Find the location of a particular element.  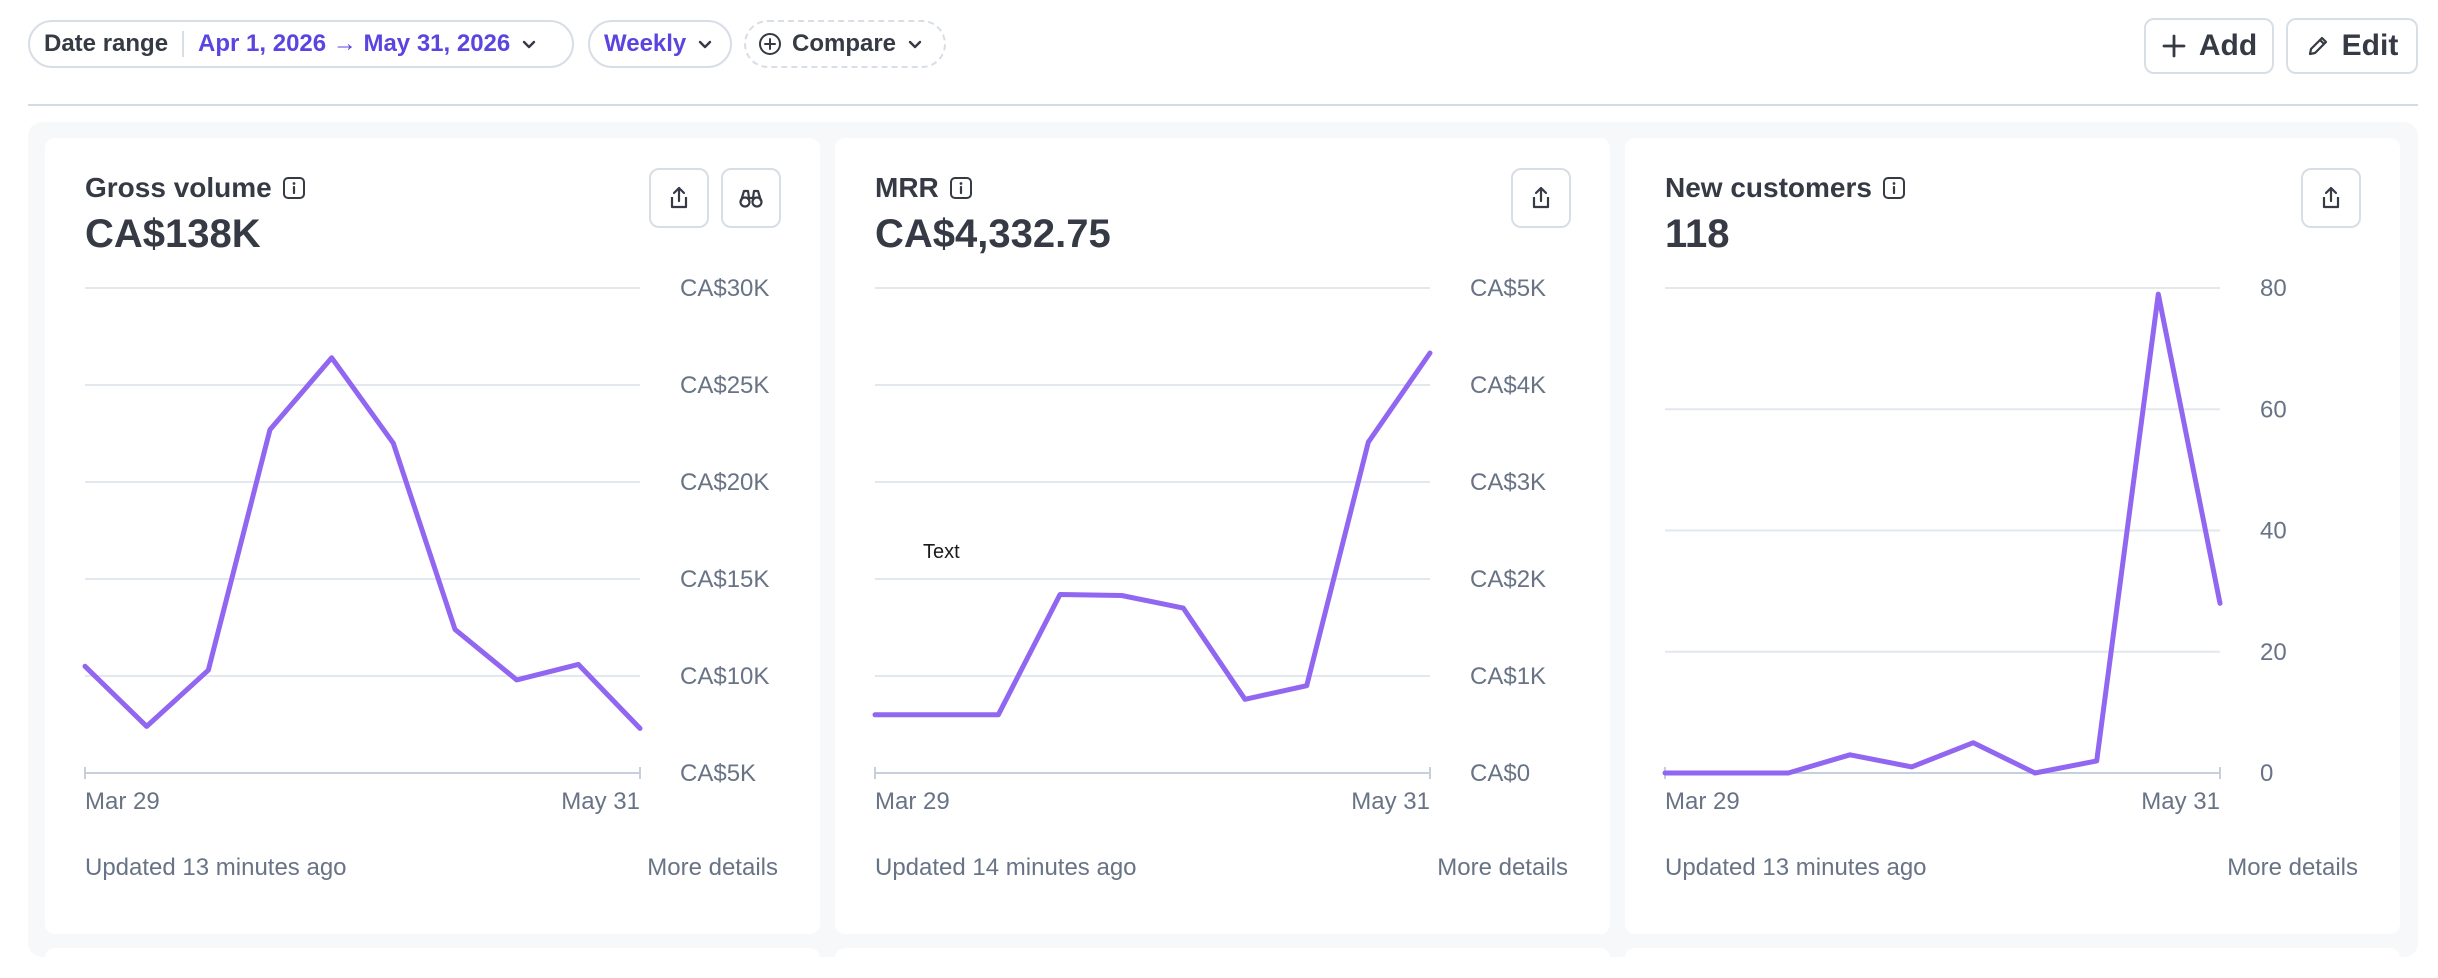

y-tick-label: CA$20K is located at coordinates (724, 482).